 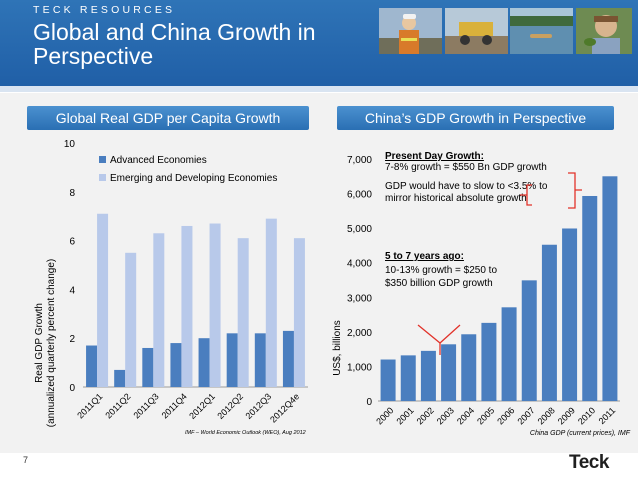 I want to click on left-x-tick-4: 2012Q1, so click(x=202, y=406).